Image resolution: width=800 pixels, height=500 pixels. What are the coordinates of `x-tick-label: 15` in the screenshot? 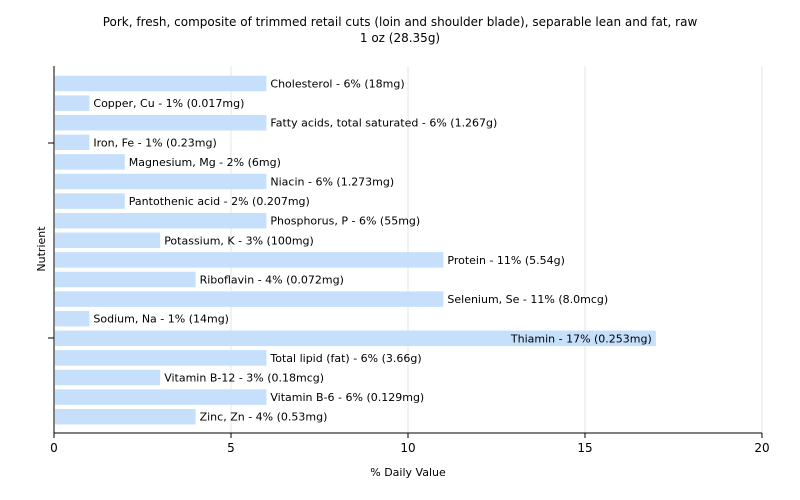 It's located at (584, 448).